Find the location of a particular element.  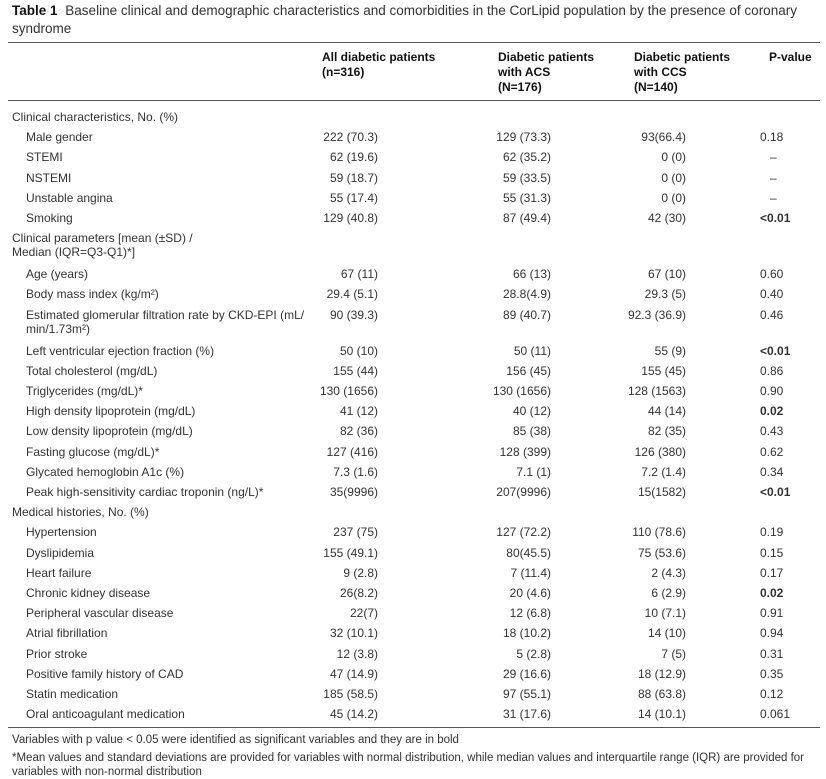

row-label: Chronic kidney disease is located at coordinates (88, 593).